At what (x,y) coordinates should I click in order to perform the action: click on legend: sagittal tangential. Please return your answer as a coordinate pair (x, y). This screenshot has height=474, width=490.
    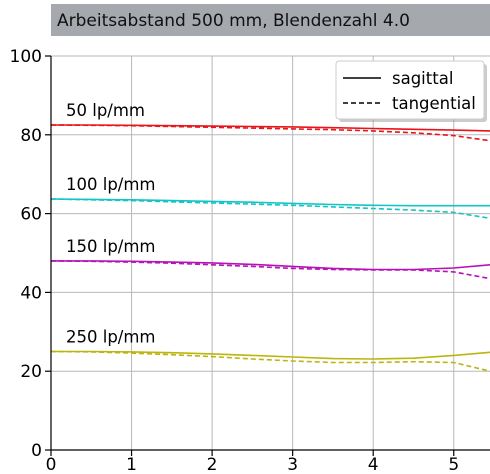
    Looking at the image, I should click on (411, 91).